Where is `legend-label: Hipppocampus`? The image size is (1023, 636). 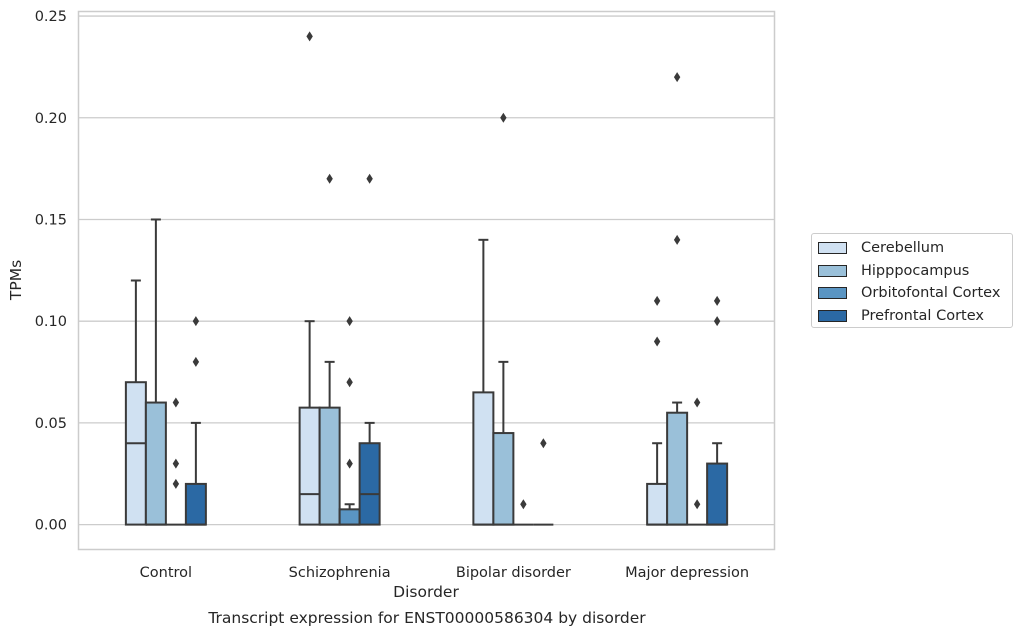
legend-label: Hipppocampus is located at coordinates (915, 270).